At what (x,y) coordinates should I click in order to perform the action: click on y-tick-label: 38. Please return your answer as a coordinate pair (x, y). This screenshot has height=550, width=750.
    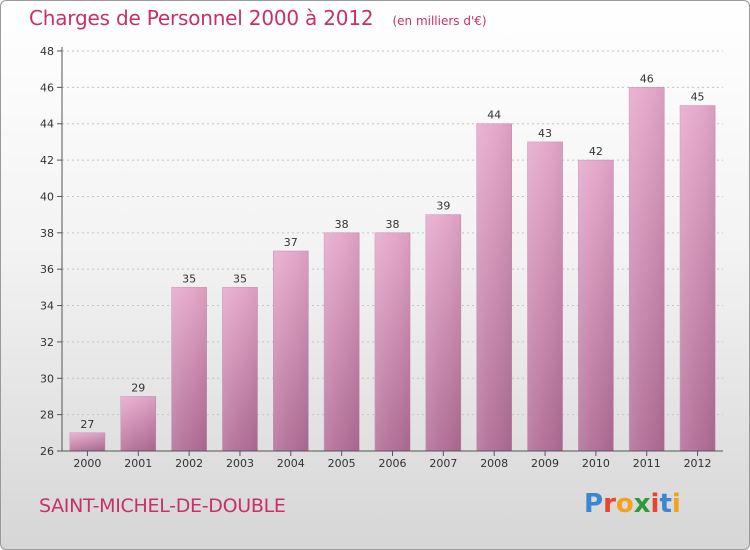
    Looking at the image, I should click on (47, 233).